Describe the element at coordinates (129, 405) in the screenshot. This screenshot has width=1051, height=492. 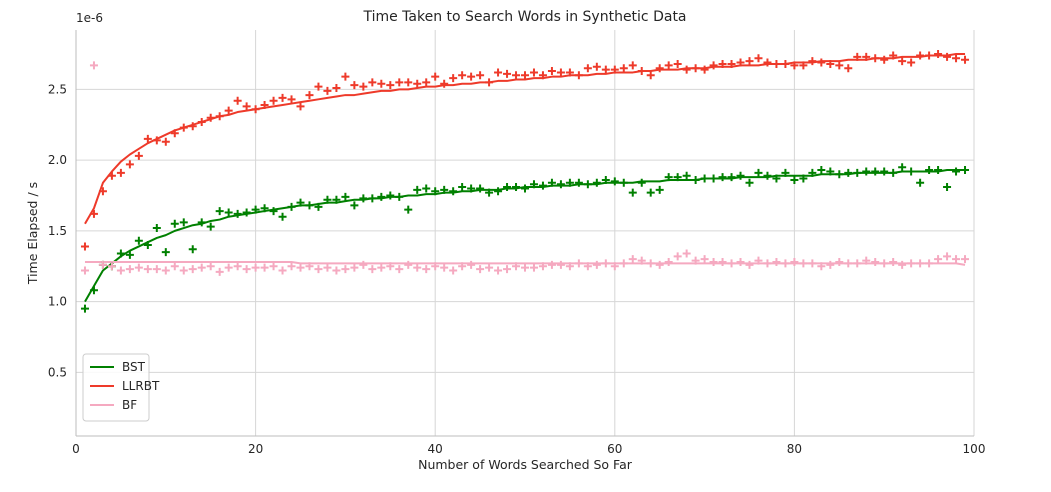
I see `legend-label-bf: BF` at that location.